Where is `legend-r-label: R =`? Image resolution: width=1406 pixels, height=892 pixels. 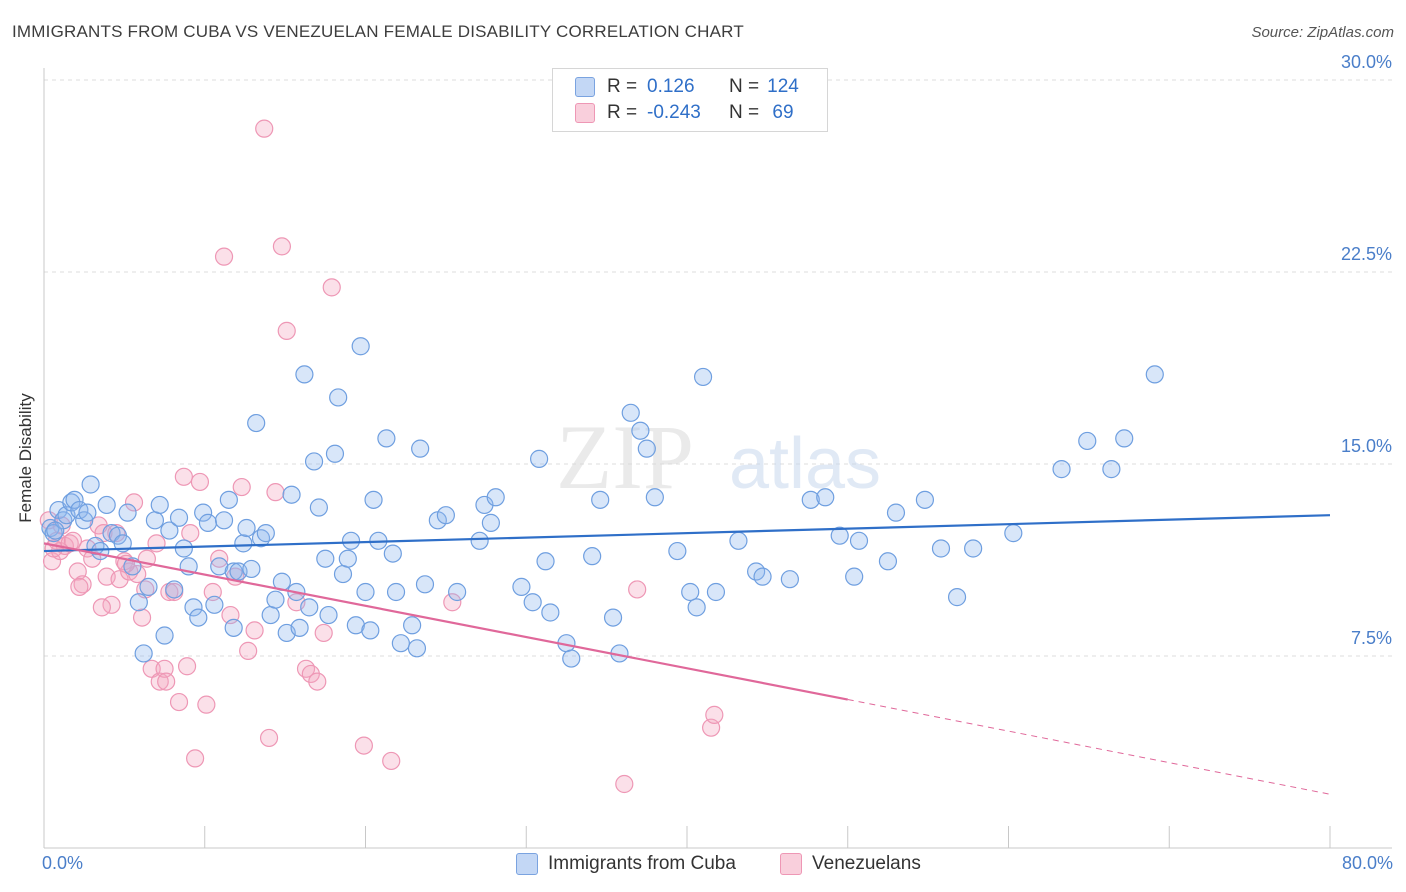
legend-r-label: R = is located at coordinates (622, 112).